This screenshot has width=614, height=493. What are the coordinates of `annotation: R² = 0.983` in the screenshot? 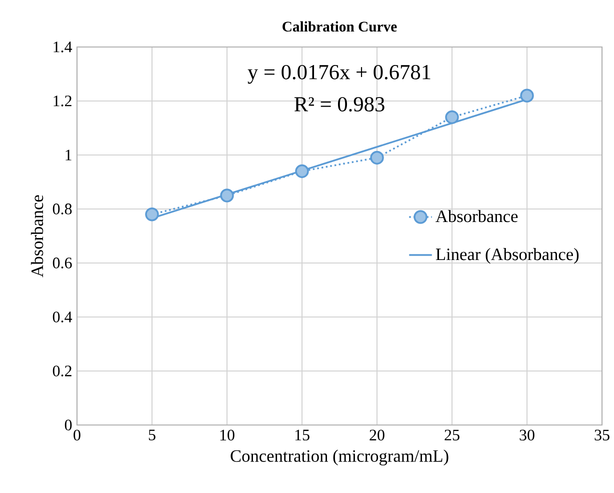 It's located at (339, 104).